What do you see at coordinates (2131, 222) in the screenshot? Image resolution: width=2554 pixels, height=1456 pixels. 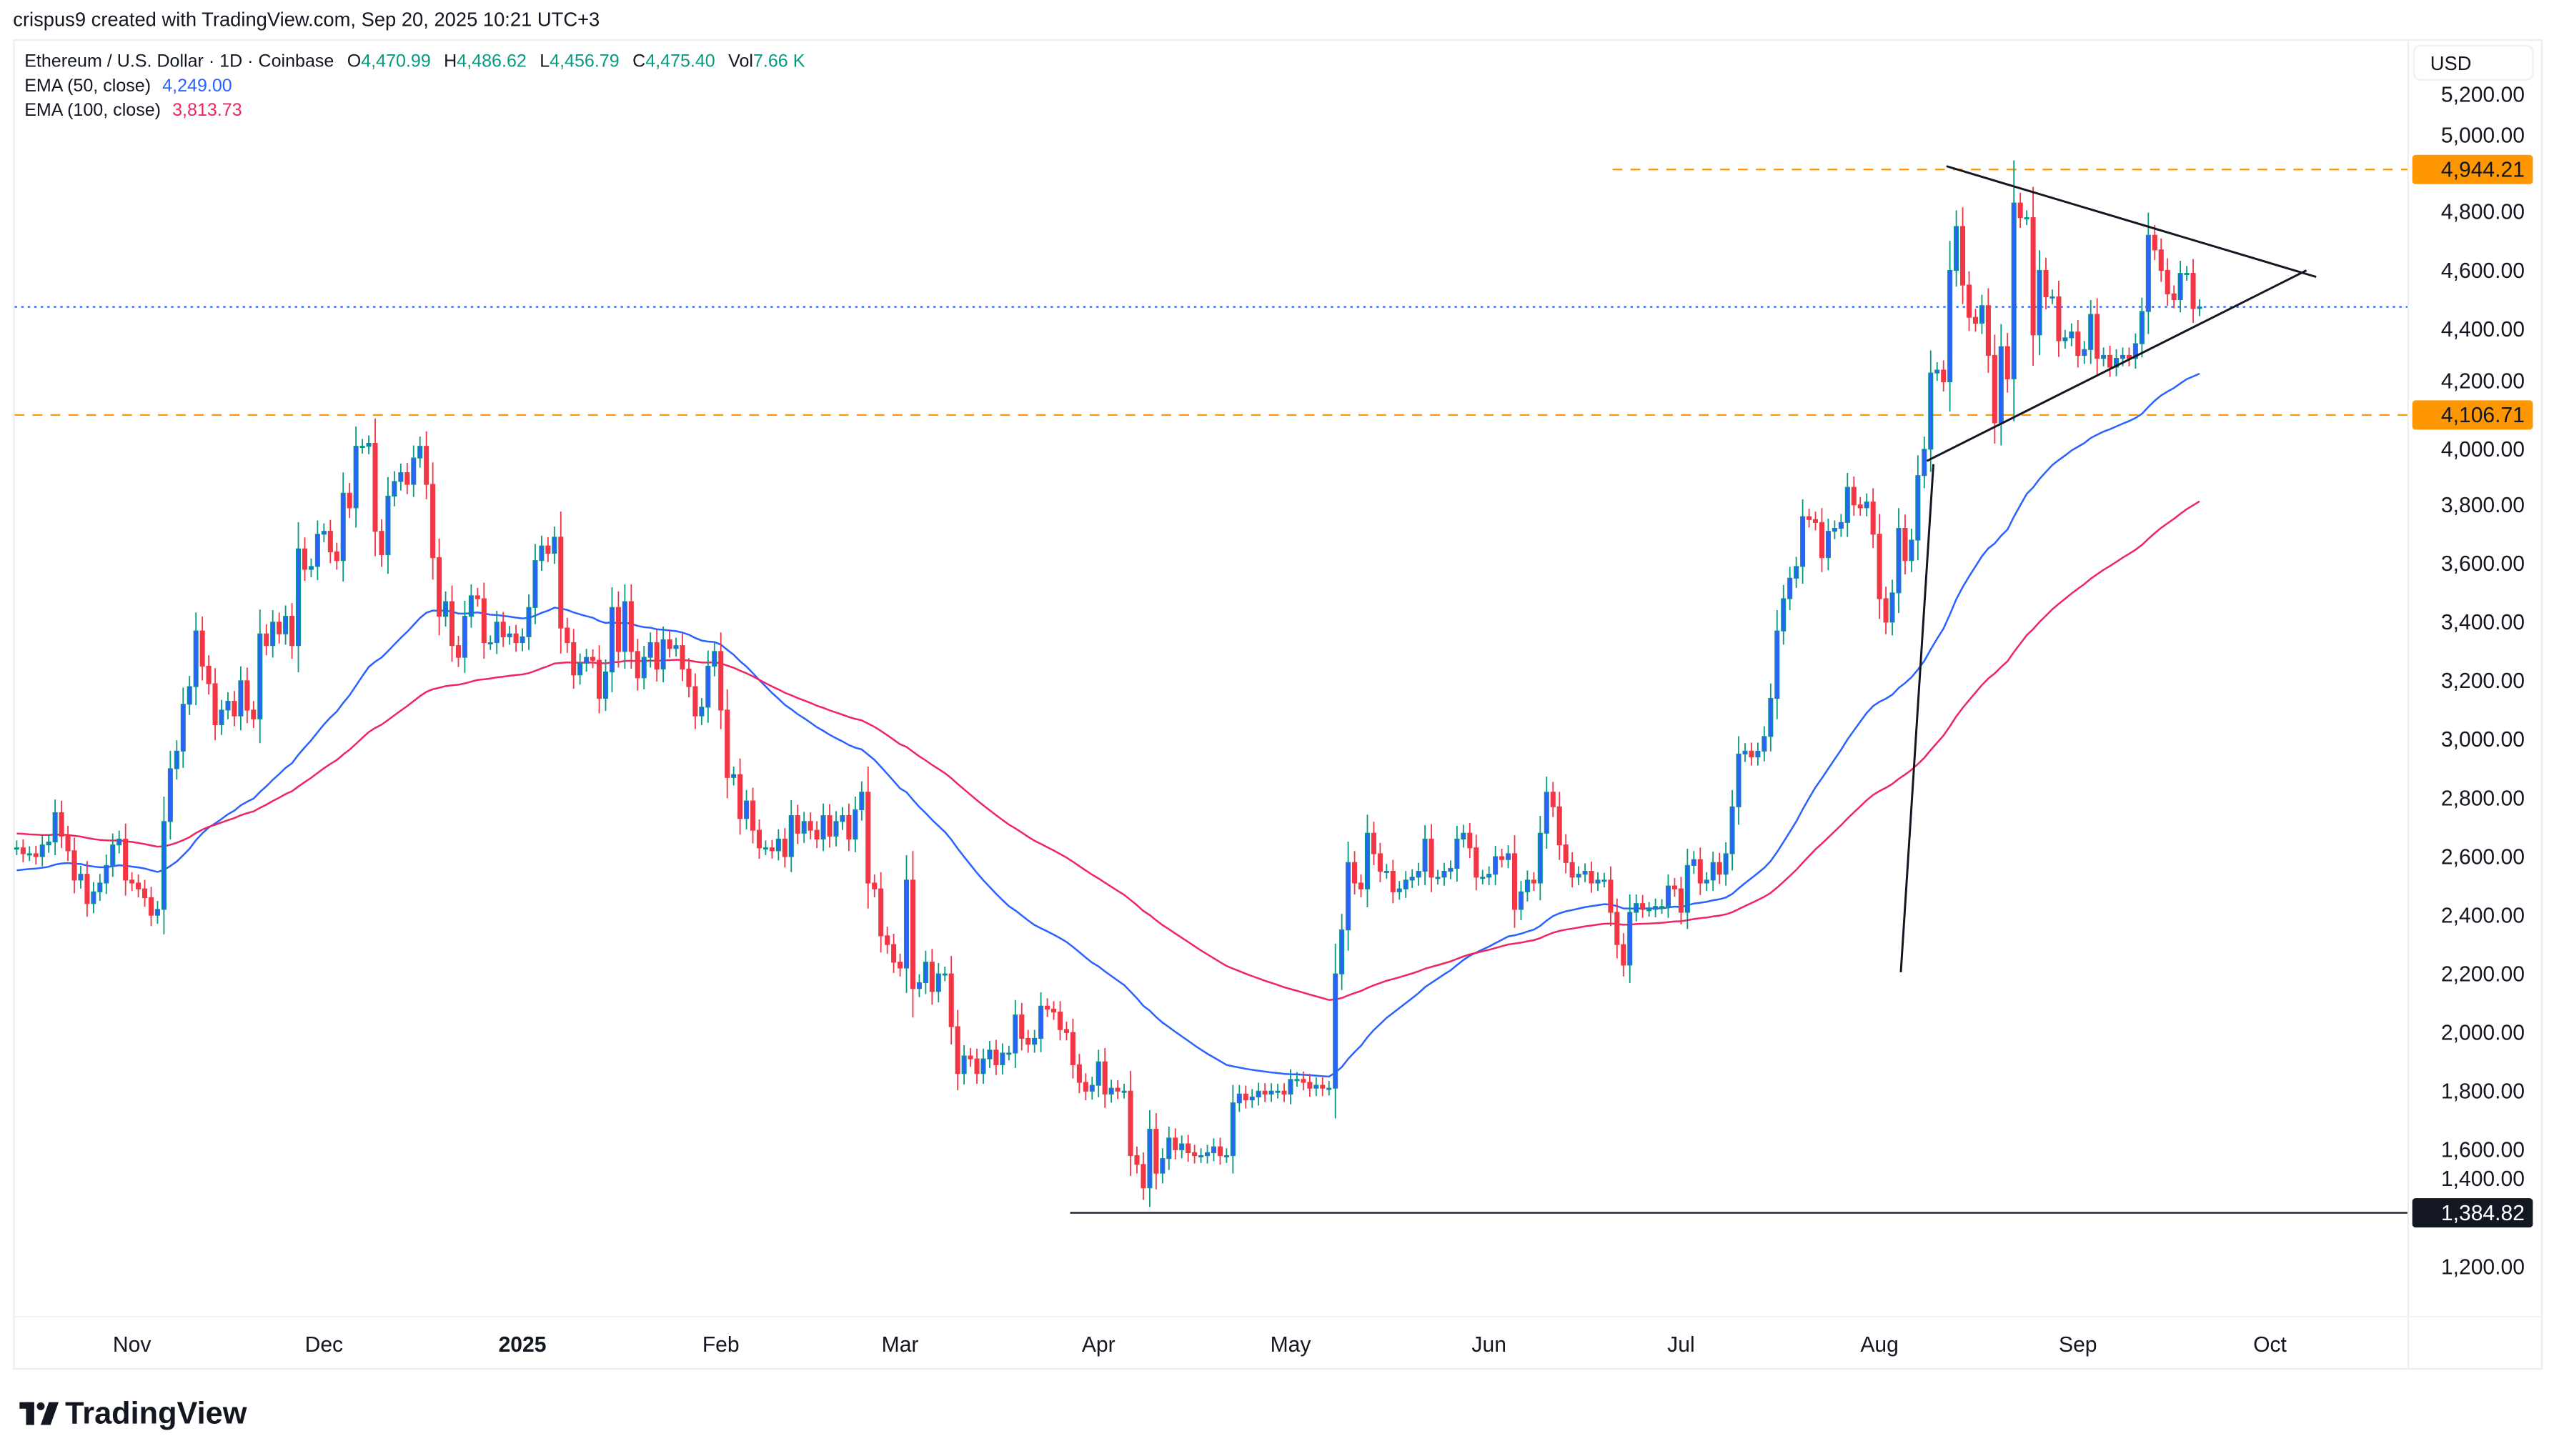 I see `triangle-upper-trendline` at bounding box center [2131, 222].